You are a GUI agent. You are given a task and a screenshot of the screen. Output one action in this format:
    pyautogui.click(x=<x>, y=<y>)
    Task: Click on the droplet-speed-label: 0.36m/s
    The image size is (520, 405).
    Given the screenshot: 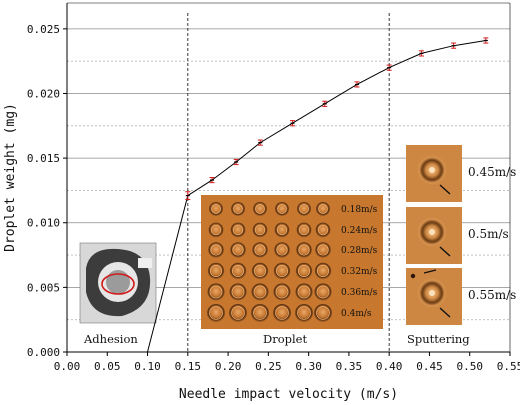 What is the action you would take?
    pyautogui.click(x=359, y=293)
    